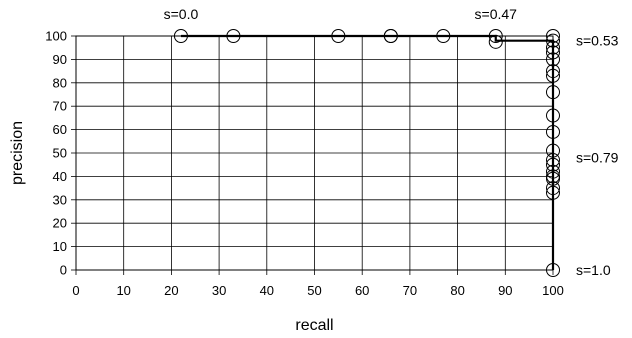 This screenshot has width=632, height=338. Describe the element at coordinates (597, 41) in the screenshot. I see `threshold-annotation: s=0.53` at that location.